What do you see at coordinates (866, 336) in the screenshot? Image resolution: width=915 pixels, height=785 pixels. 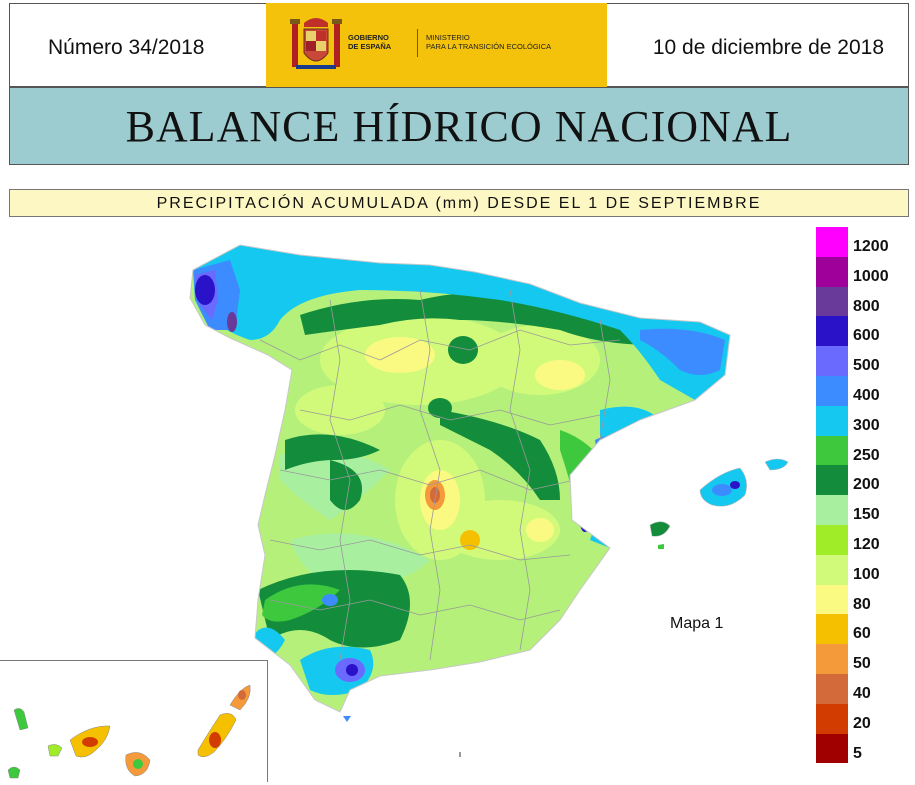 I see `legend-label: 600` at bounding box center [866, 336].